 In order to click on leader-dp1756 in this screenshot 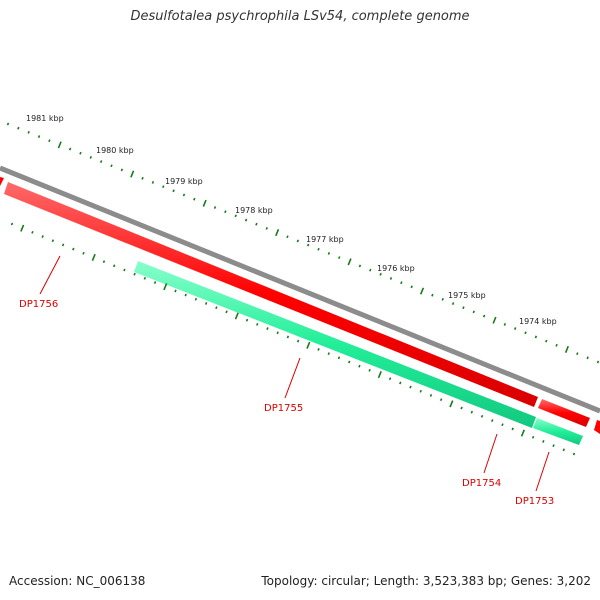, I will do `click(50, 275)`.